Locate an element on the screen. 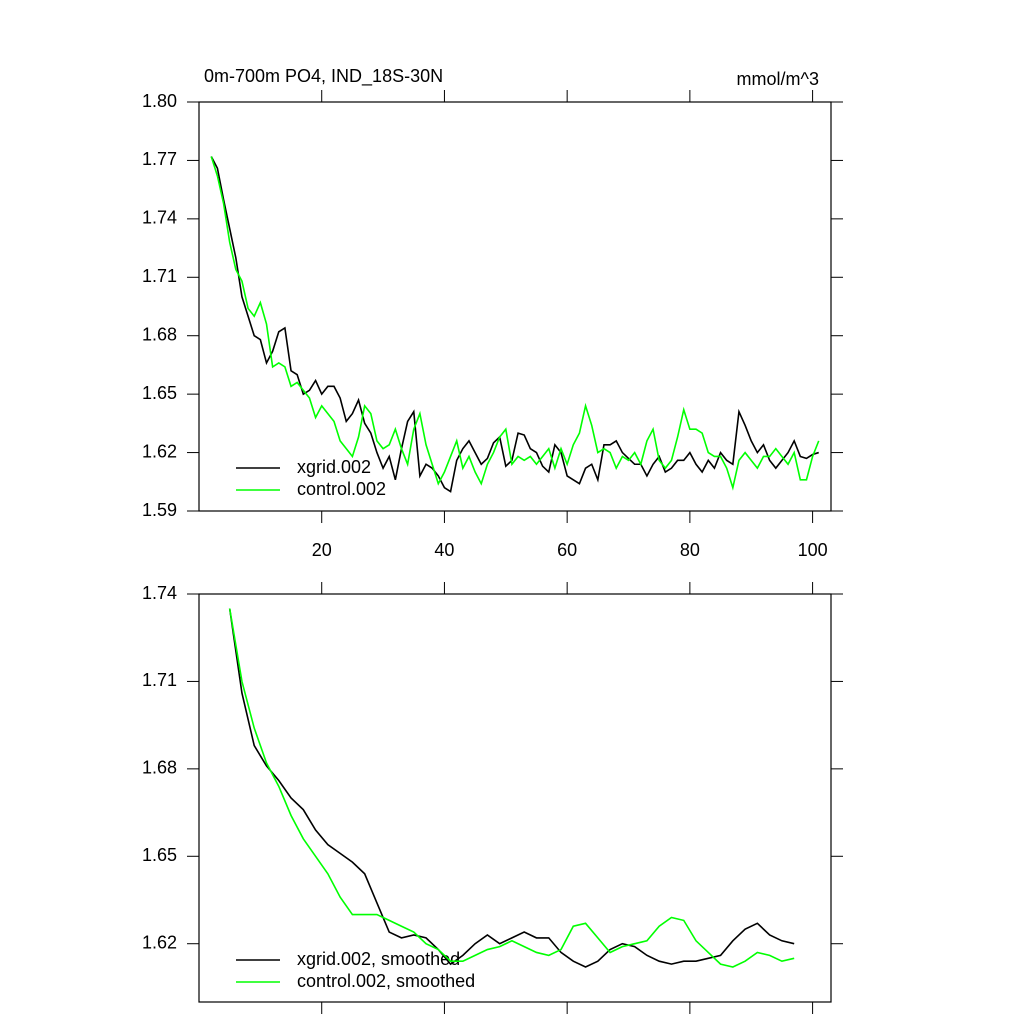  legend-label: control.002 is located at coordinates (341, 489).